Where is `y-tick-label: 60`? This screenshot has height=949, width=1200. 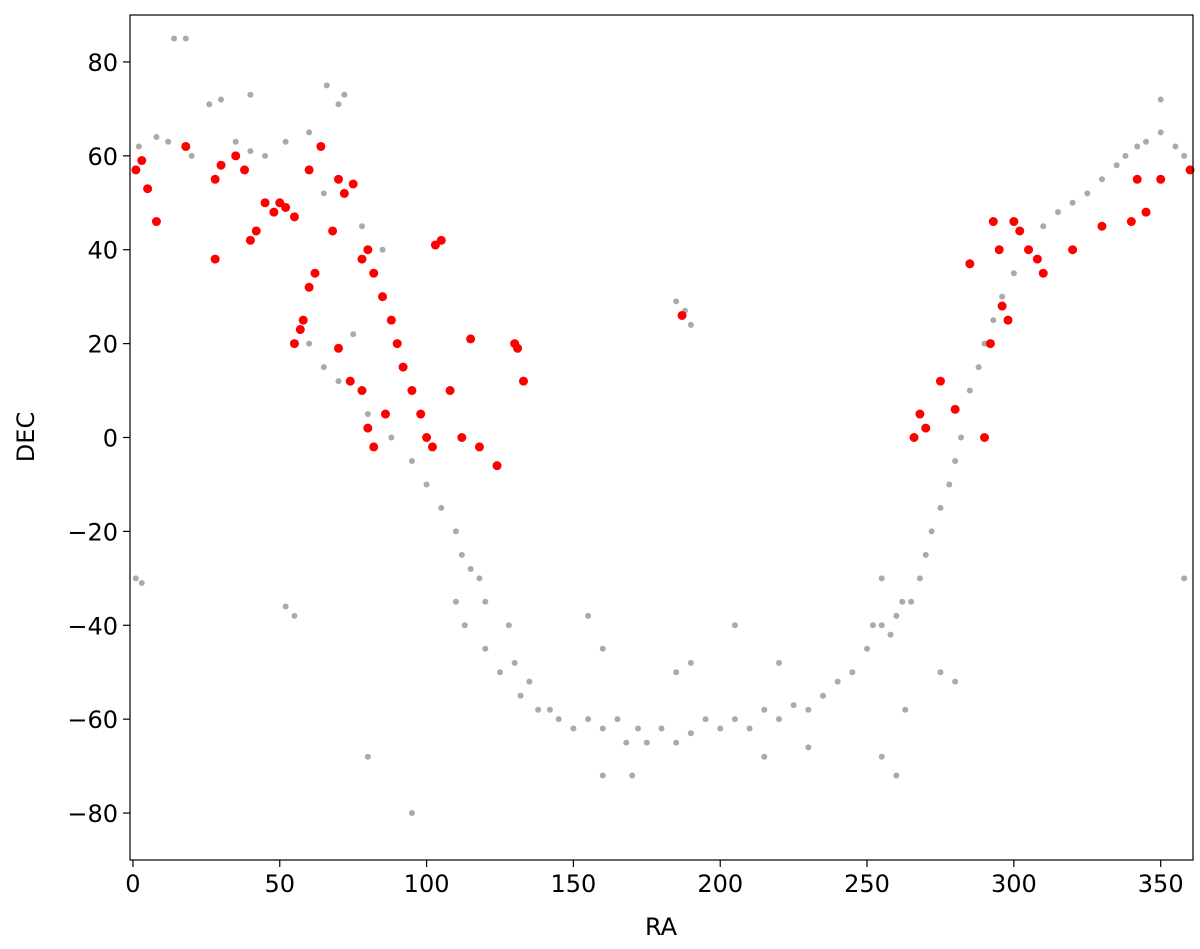 y-tick-label: 60 is located at coordinates (102, 157).